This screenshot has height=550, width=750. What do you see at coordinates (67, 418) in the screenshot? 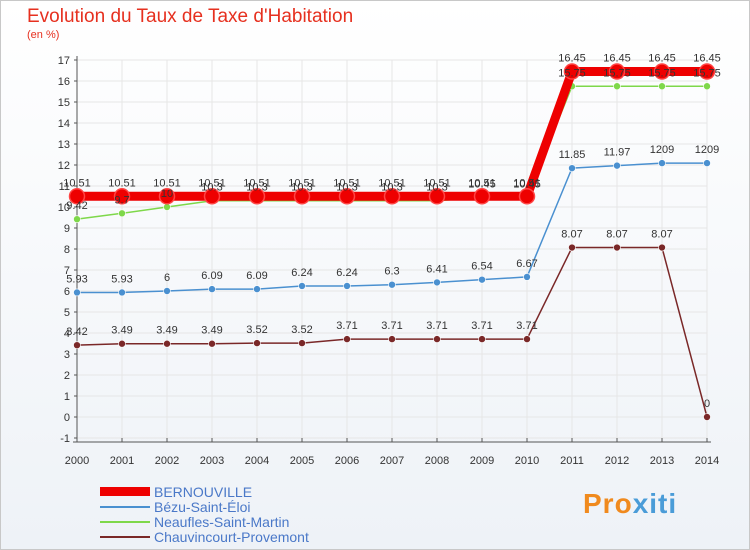
I see `y-tick-label: 0` at bounding box center [67, 418].